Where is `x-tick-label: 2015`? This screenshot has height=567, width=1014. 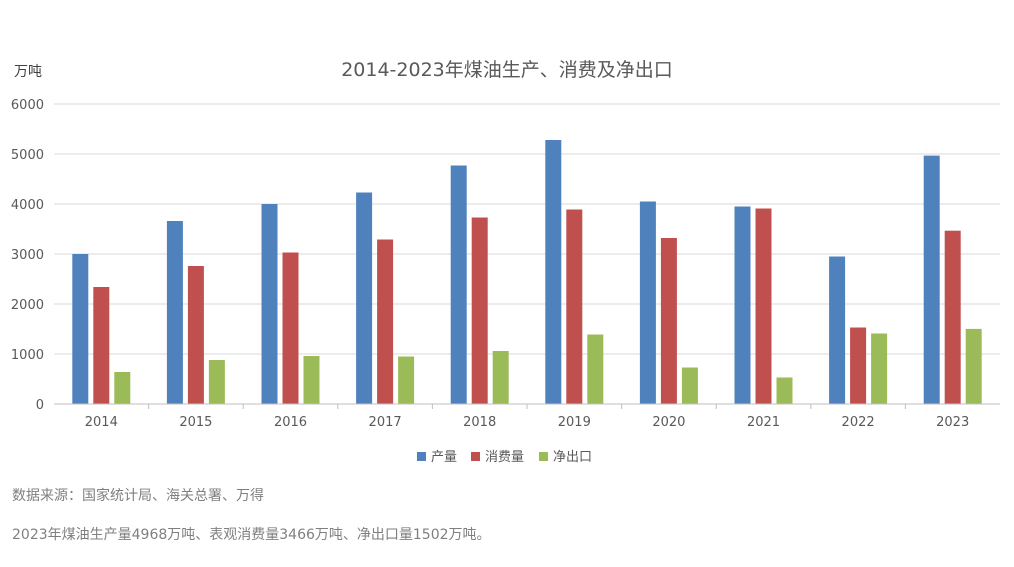 x-tick-label: 2015 is located at coordinates (195, 422).